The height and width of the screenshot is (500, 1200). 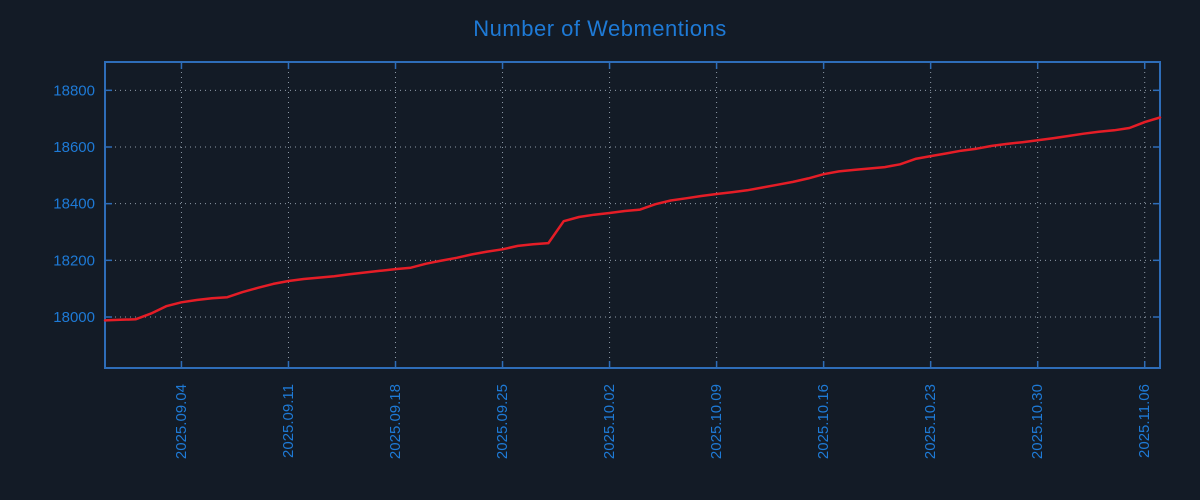 I want to click on x-tick-label: 2025.09.11, so click(x=288, y=421).